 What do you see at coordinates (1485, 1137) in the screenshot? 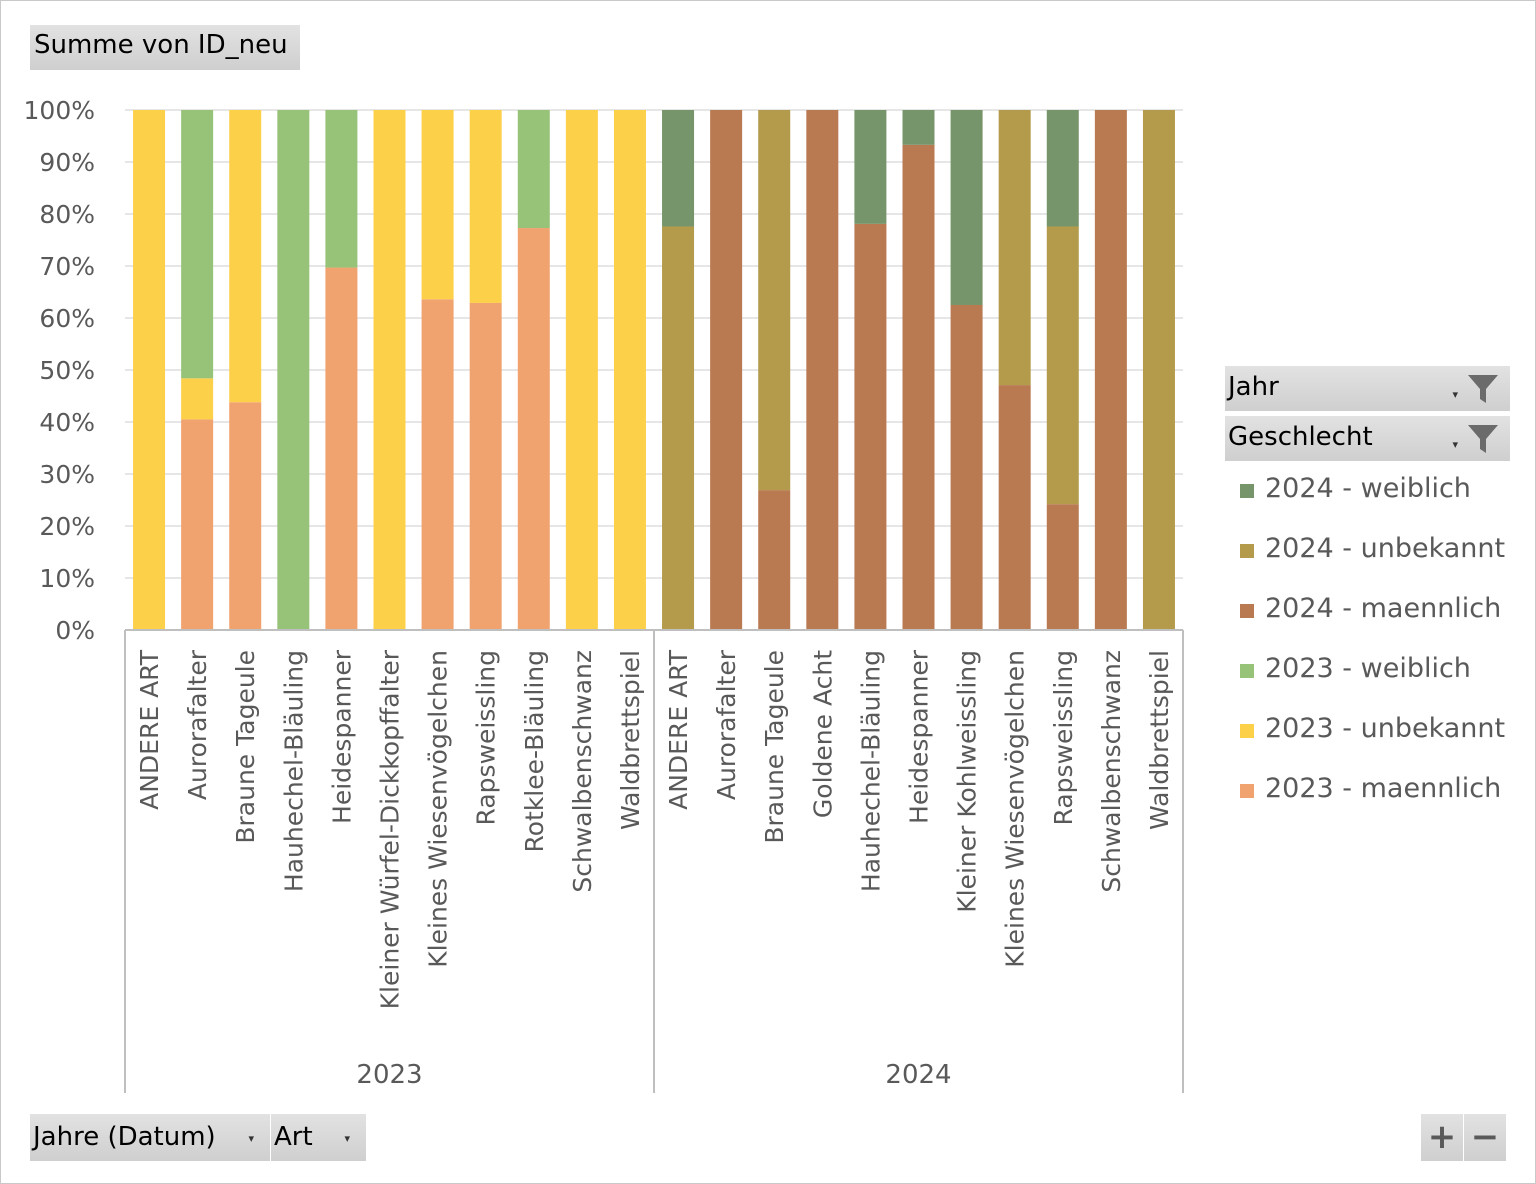
I see `collapse-field-button: −` at bounding box center [1485, 1137].